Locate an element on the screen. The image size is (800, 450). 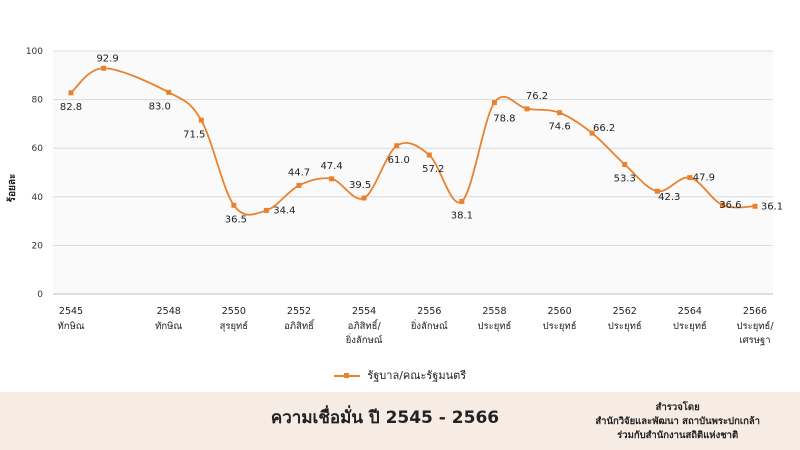
y-axis-label: ร้อยละ is located at coordinates (12, 188).